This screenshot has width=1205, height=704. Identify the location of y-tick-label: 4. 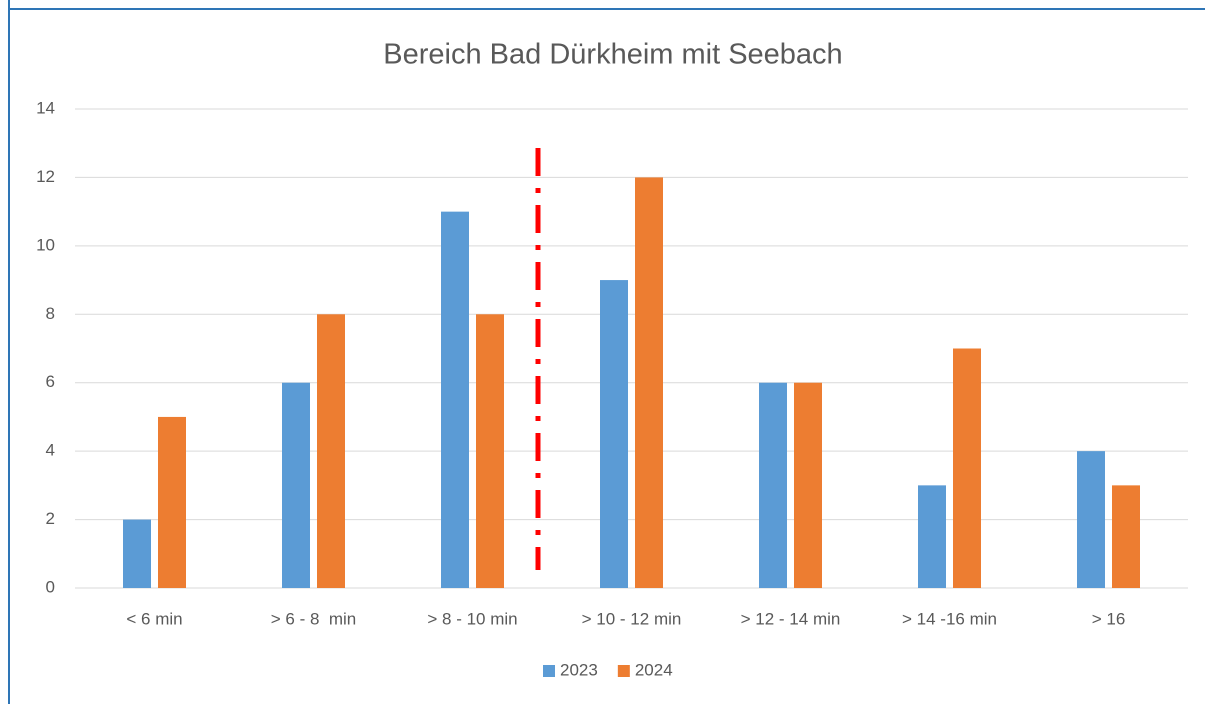
(50, 450).